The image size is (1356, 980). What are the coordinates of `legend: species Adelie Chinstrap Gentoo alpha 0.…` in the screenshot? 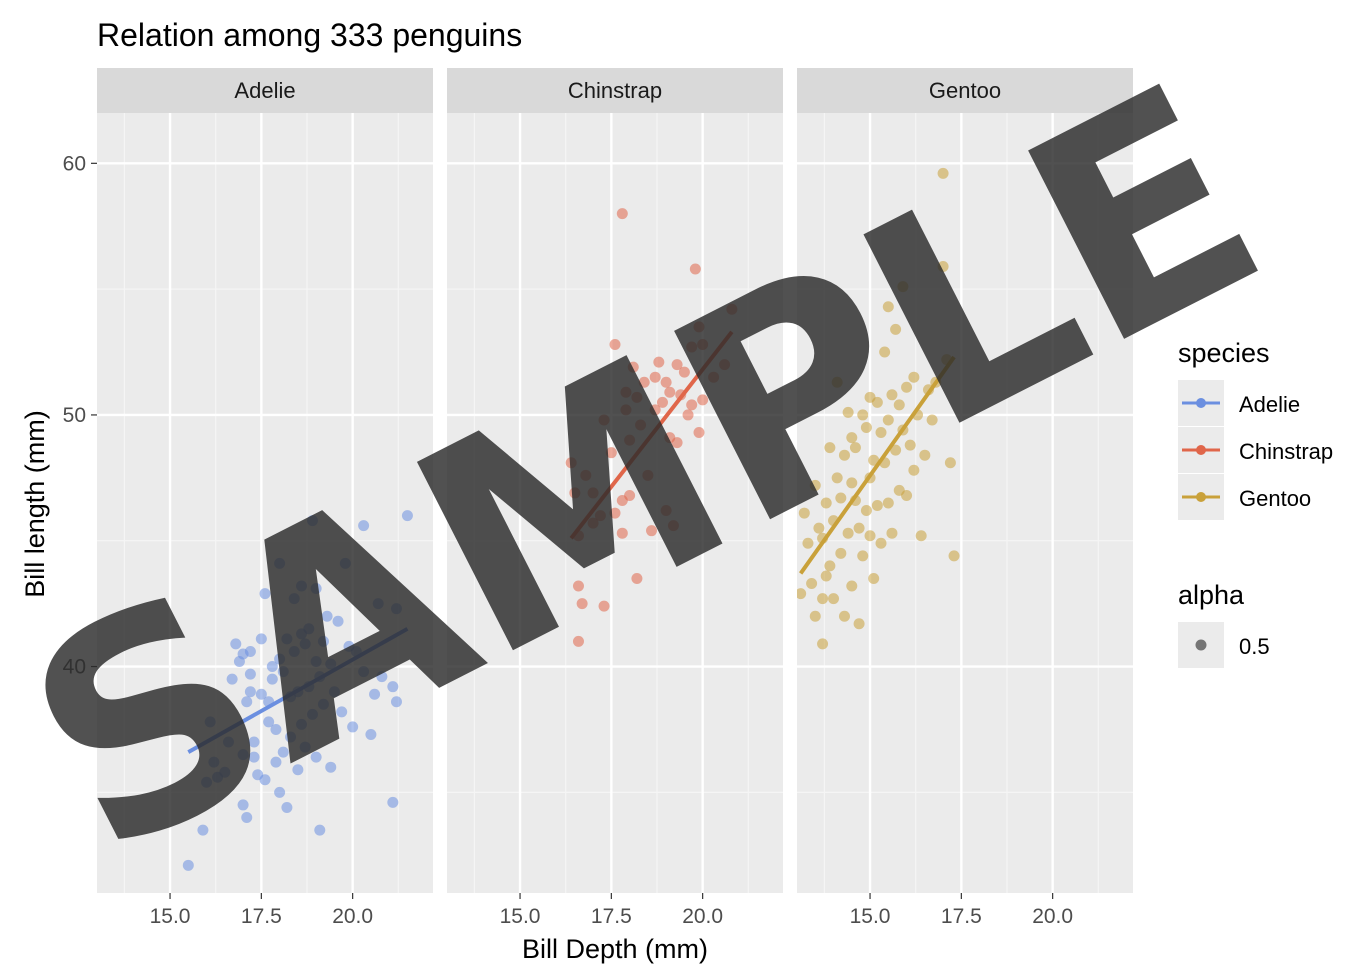 It's located at (1255, 503).